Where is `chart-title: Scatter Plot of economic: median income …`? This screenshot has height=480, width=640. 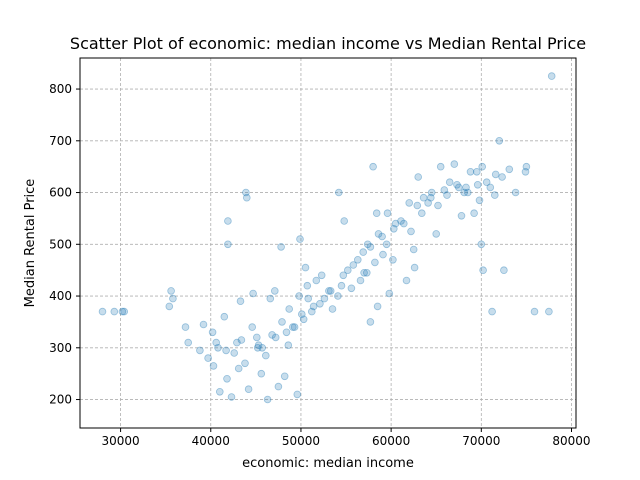 chart-title: Scatter Plot of economic: median income … is located at coordinates (328, 43).